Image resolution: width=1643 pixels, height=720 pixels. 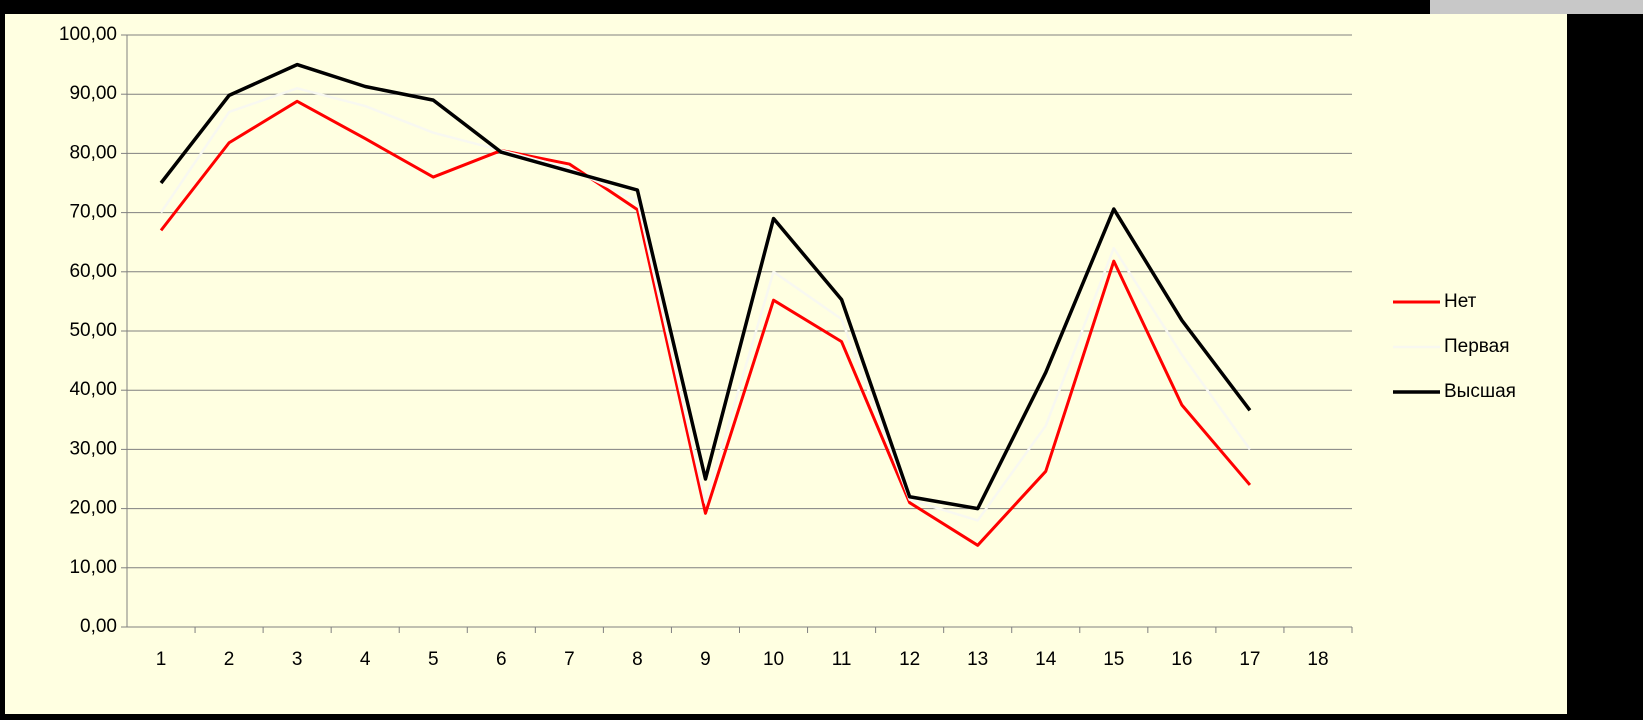 What do you see at coordinates (93, 212) in the screenshot?
I see `y-tick-label: 70,00` at bounding box center [93, 212].